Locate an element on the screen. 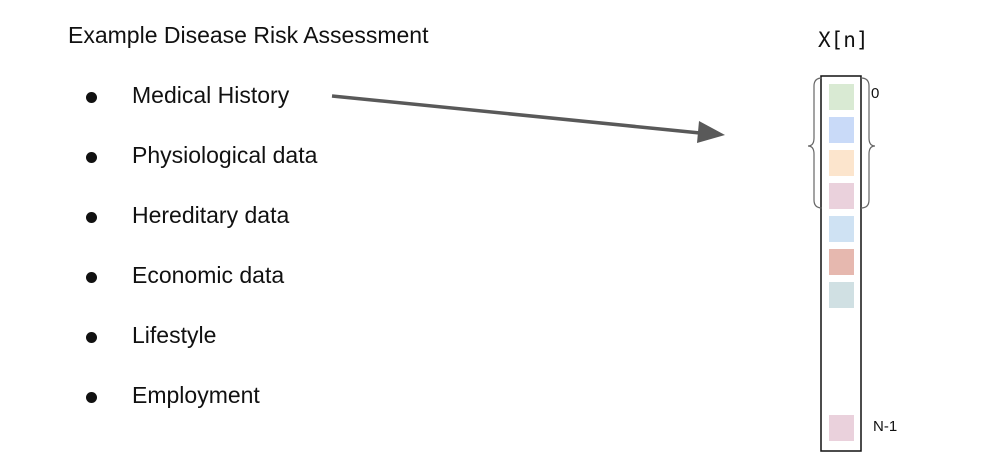  feature-label: Economic data is located at coordinates (208, 275).